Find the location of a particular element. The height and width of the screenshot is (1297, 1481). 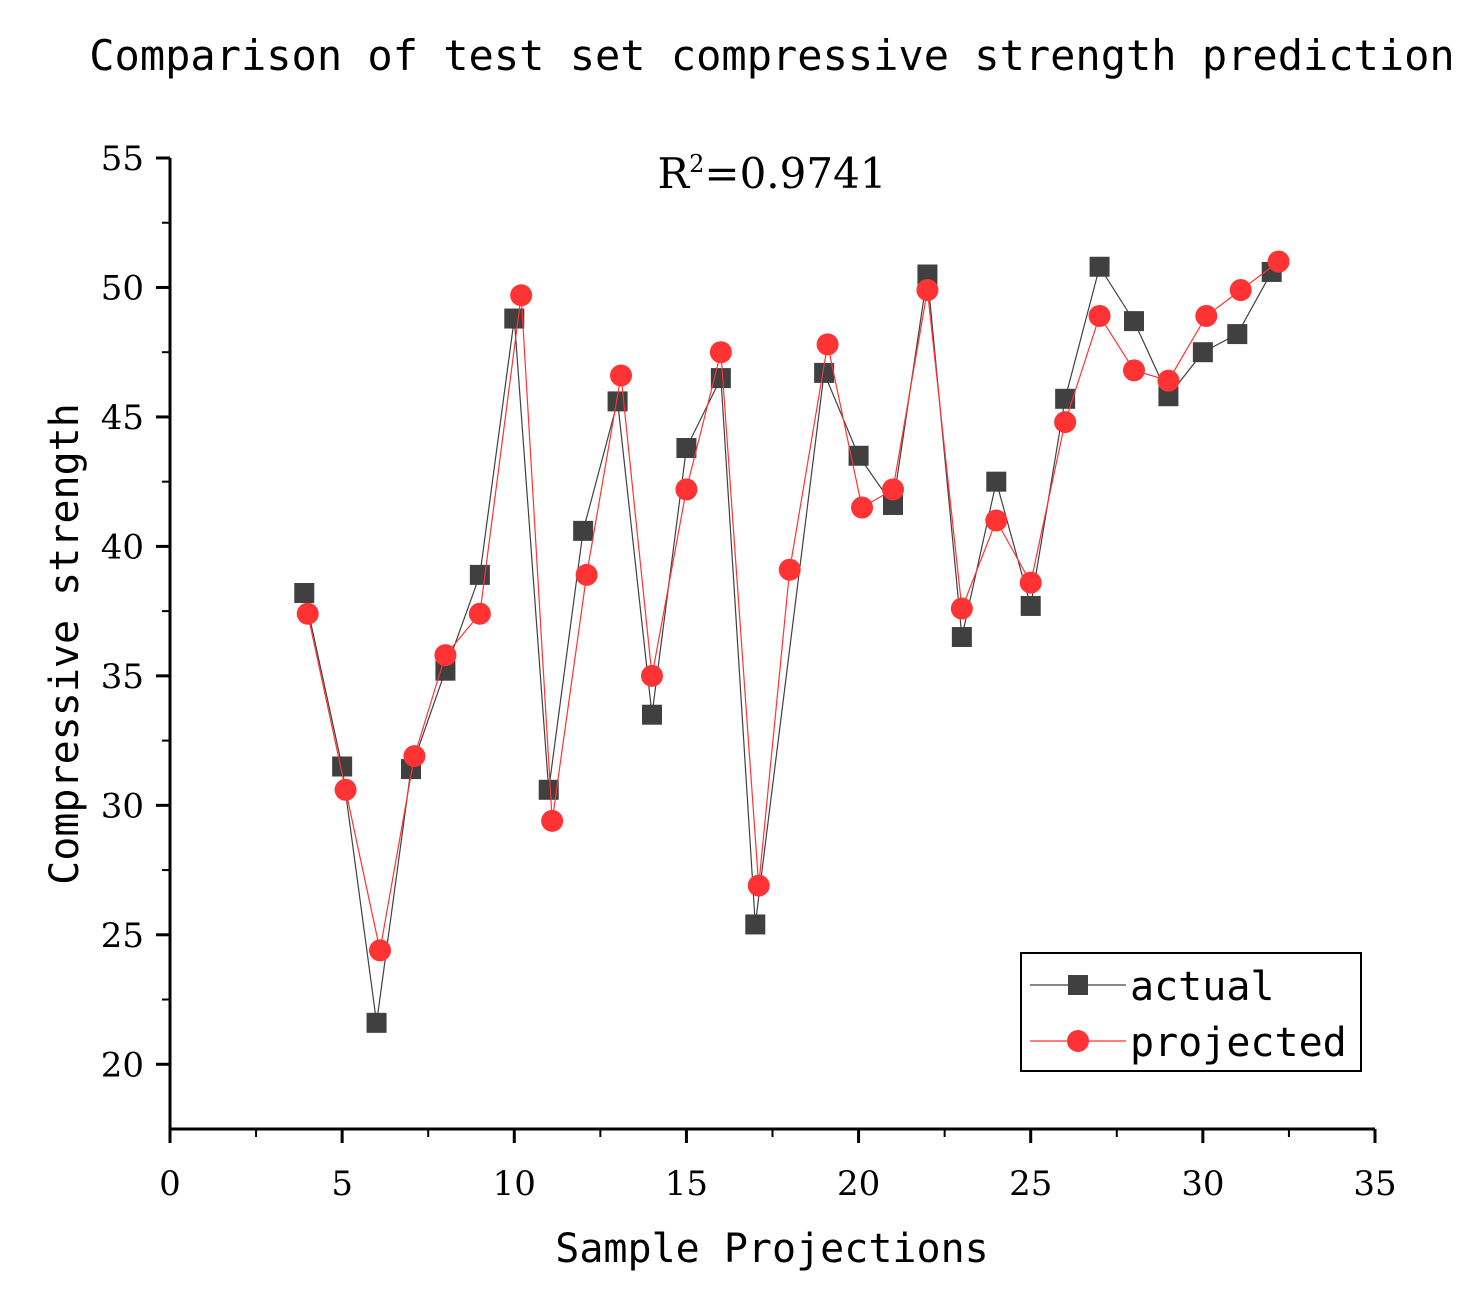

x-tick-label: 30 is located at coordinates (1202, 1184).